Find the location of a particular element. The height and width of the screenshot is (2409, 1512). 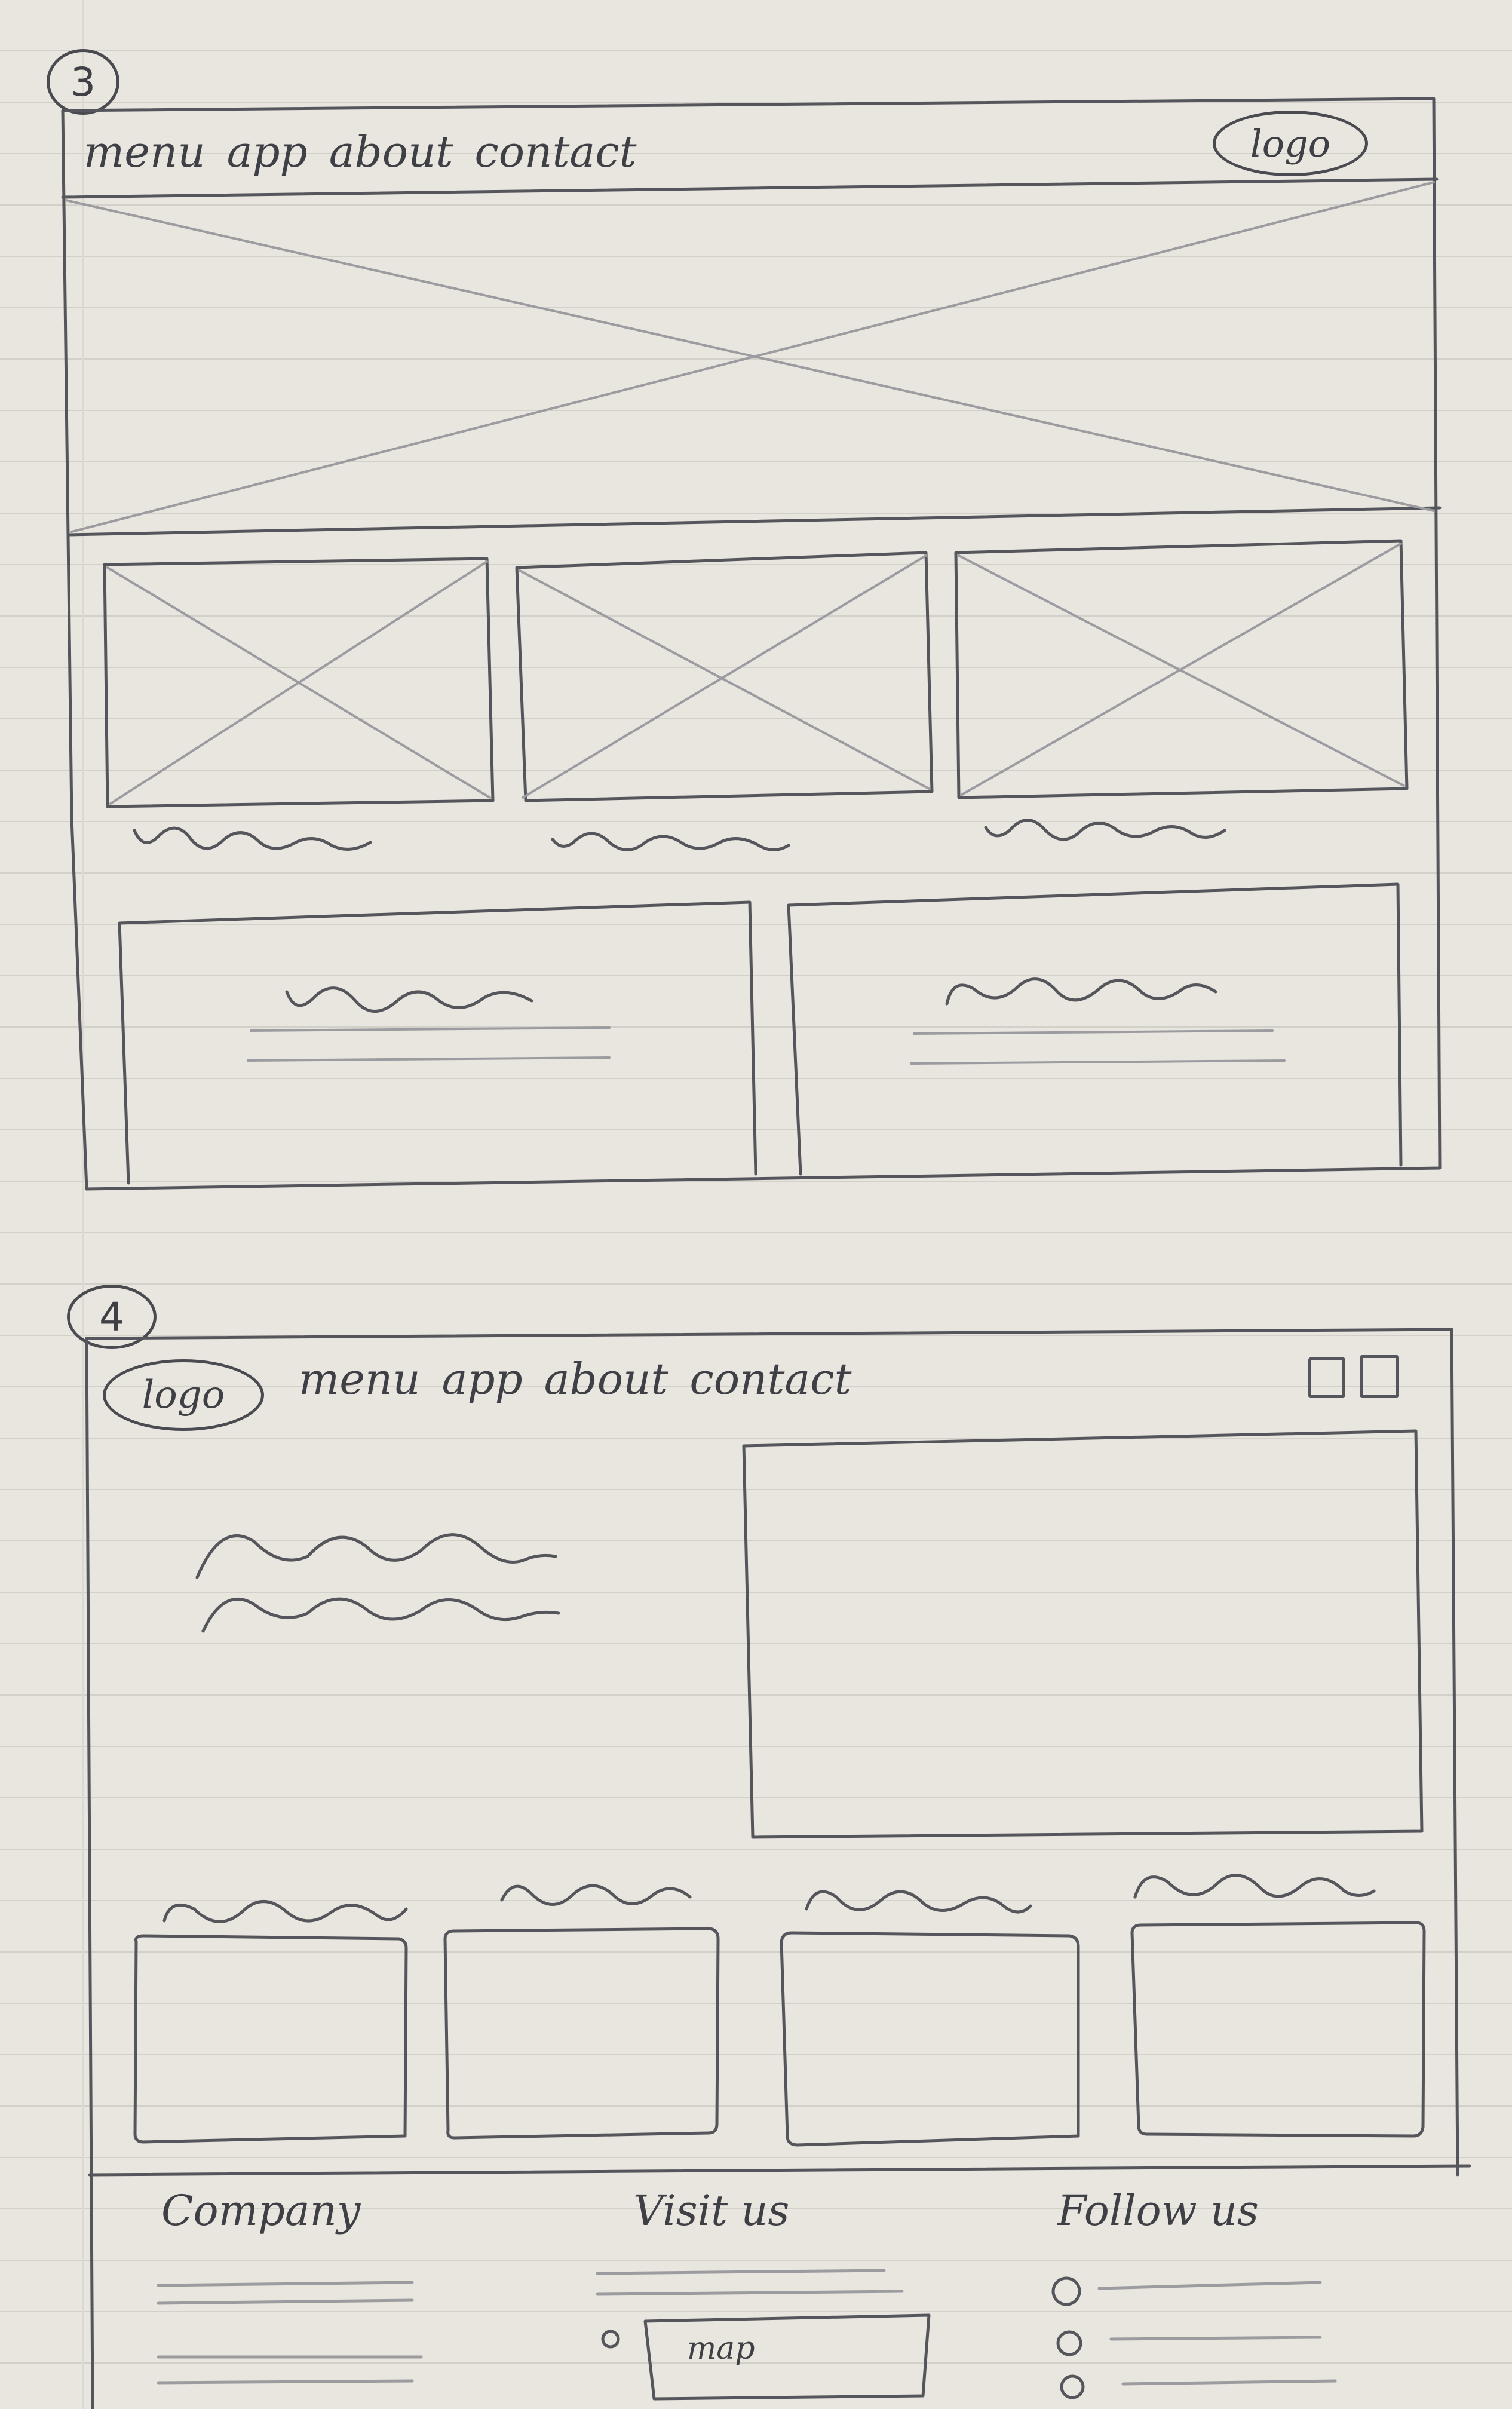

nav-about: about is located at coordinates (391, 152).